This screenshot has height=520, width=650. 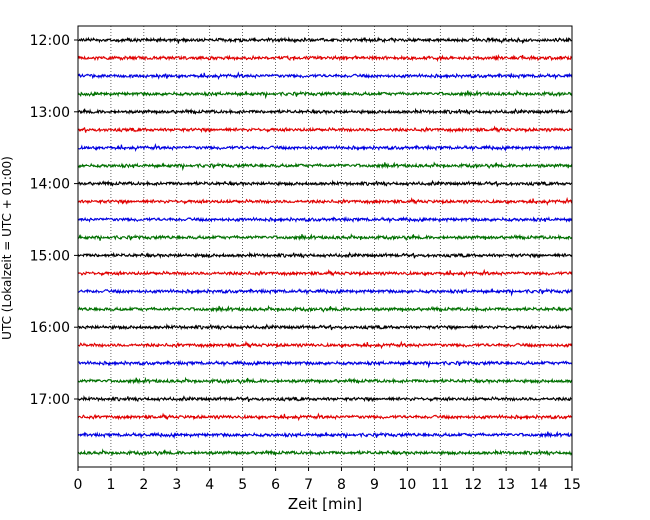 I want to click on x-tick-label: 8, so click(x=341, y=485).